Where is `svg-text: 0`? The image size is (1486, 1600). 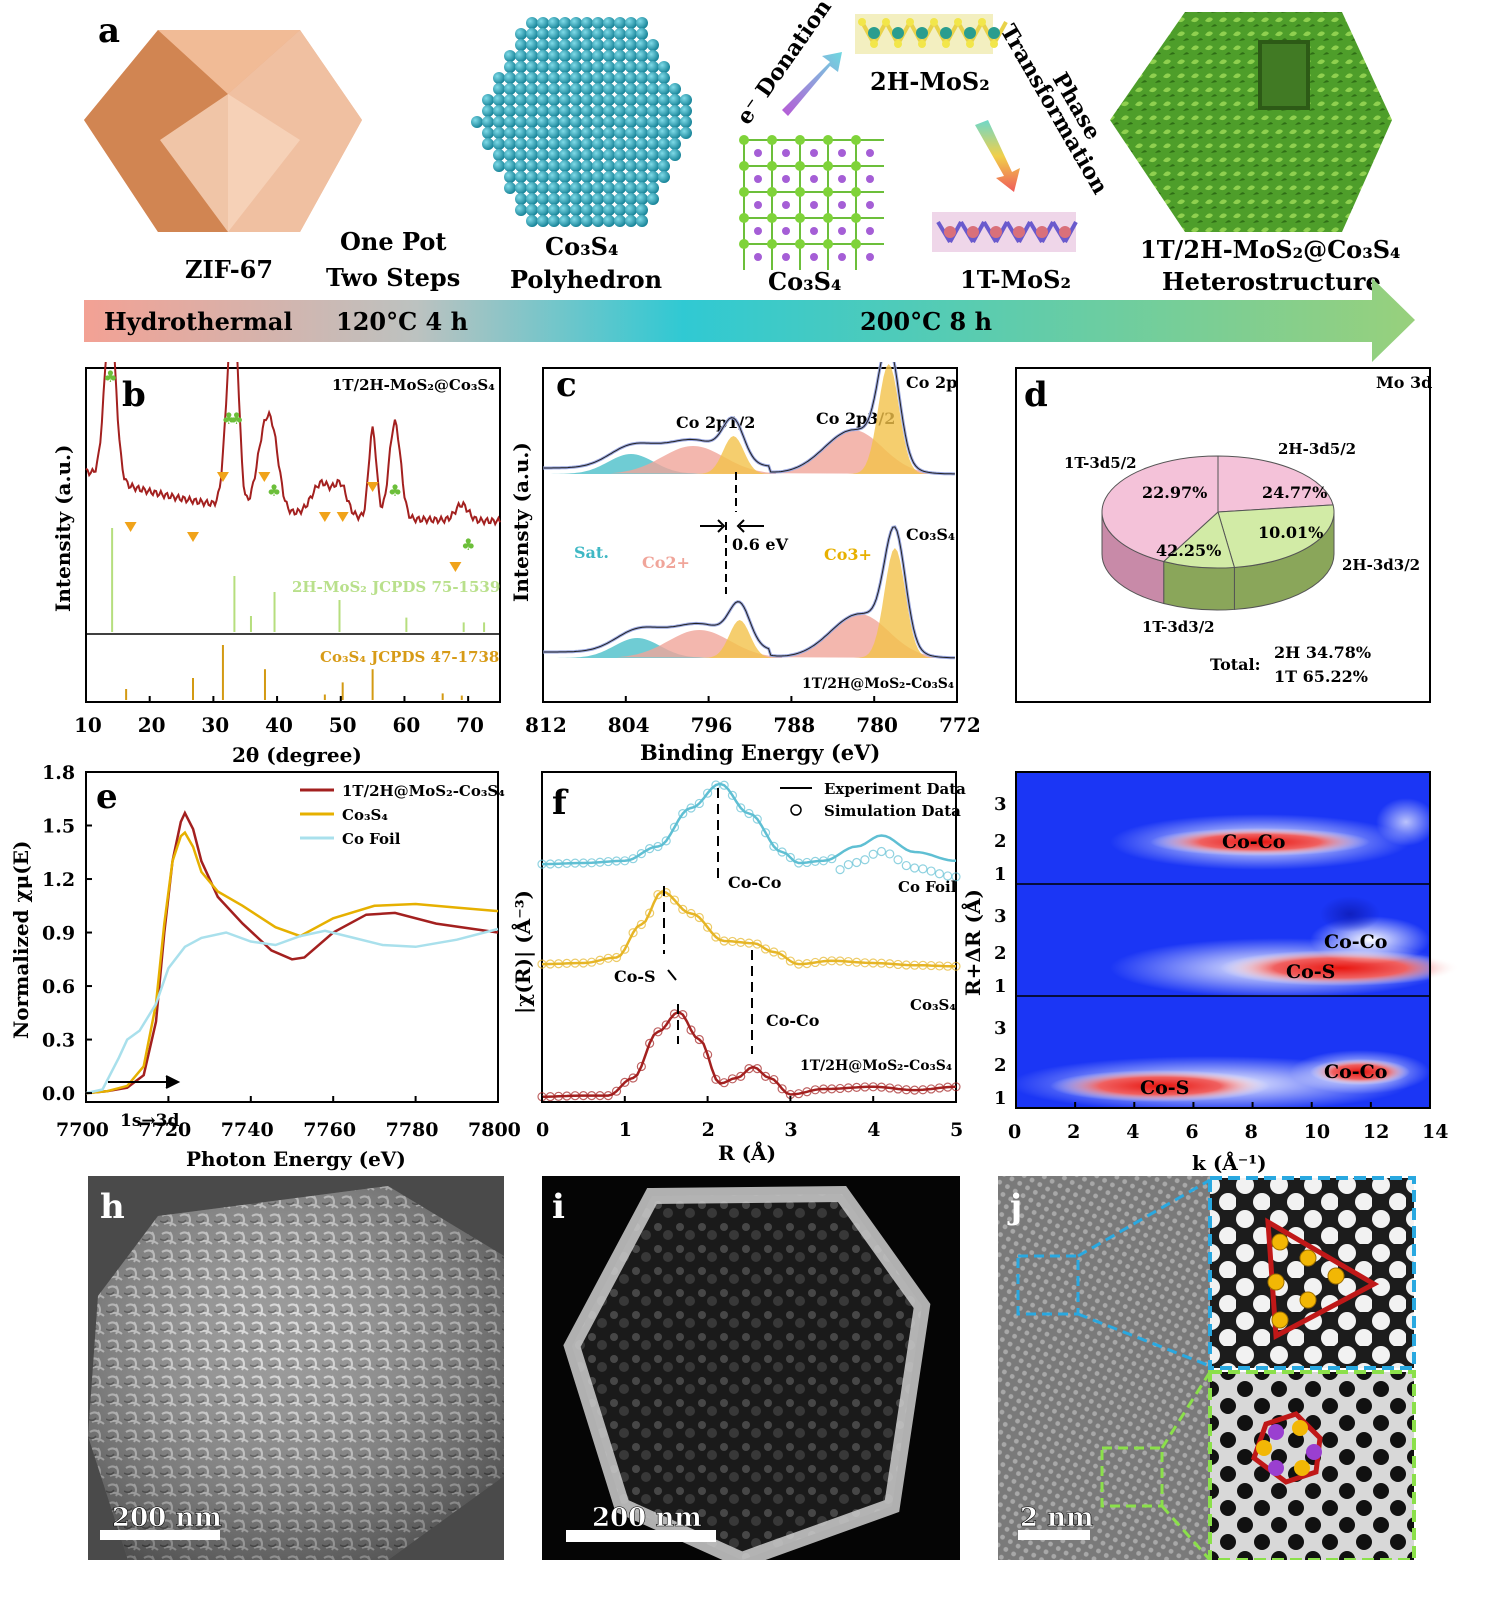 svg-text: 0 is located at coordinates (1014, 1132).